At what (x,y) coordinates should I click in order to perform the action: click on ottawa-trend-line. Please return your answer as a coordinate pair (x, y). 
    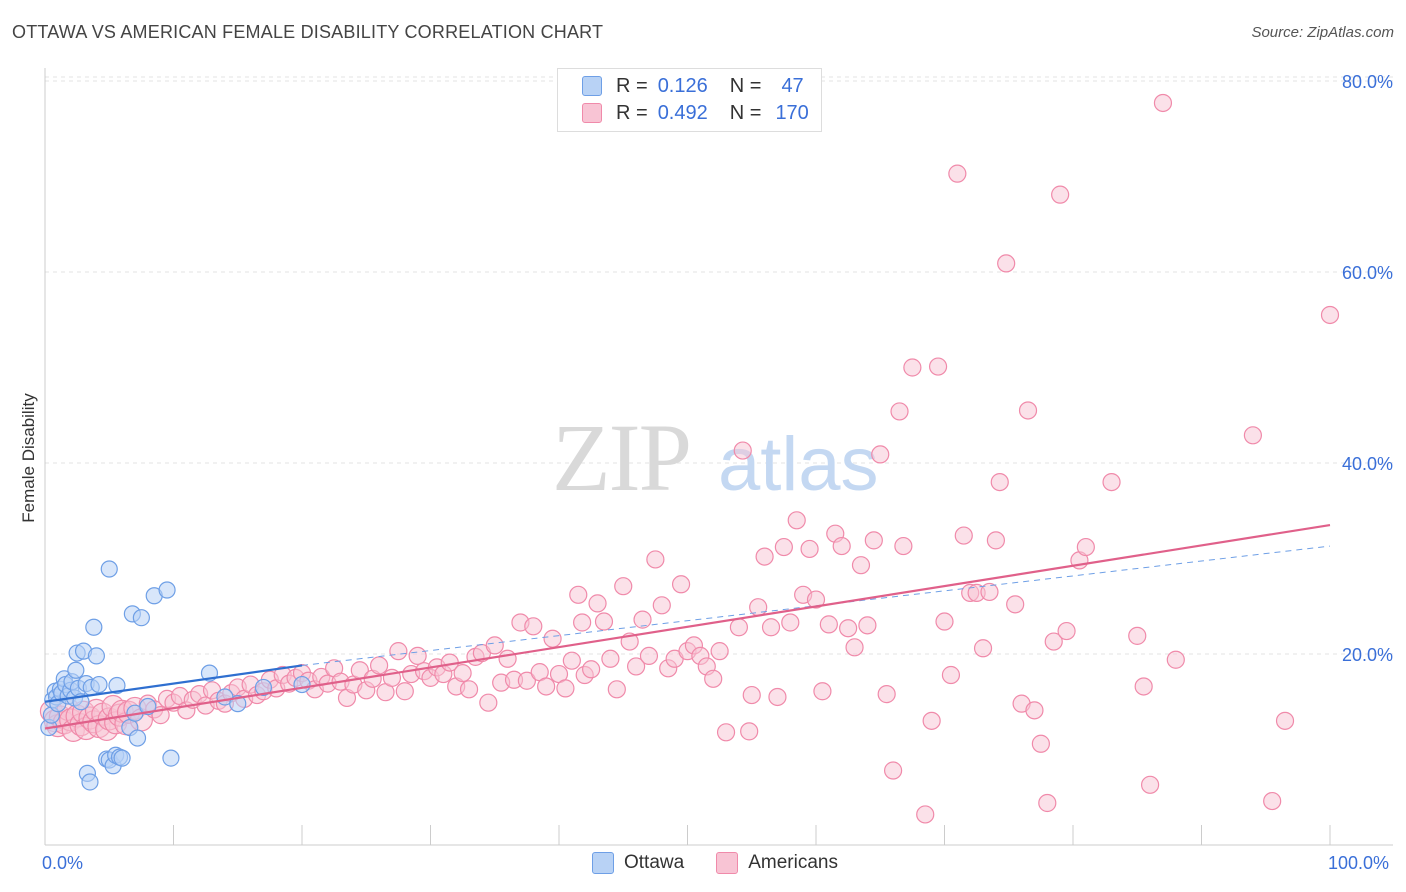
    Looking at the image, I should click on (173, 683).